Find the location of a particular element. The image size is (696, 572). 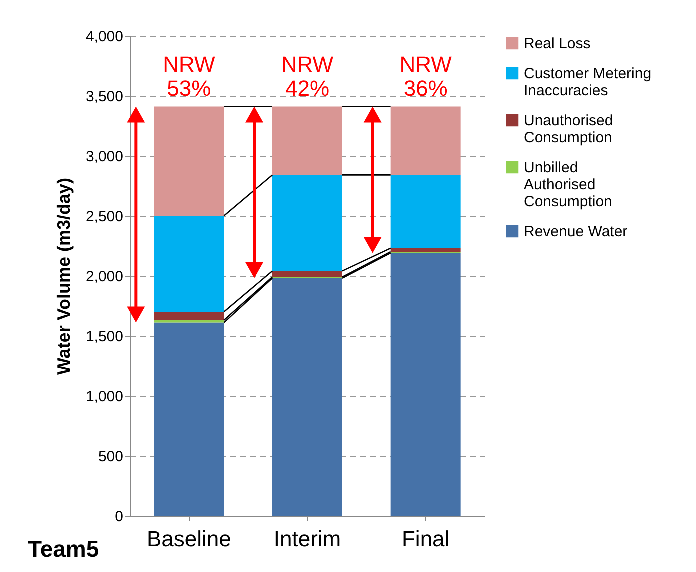

y-tick-label: 1,000 is located at coordinates (105, 397).